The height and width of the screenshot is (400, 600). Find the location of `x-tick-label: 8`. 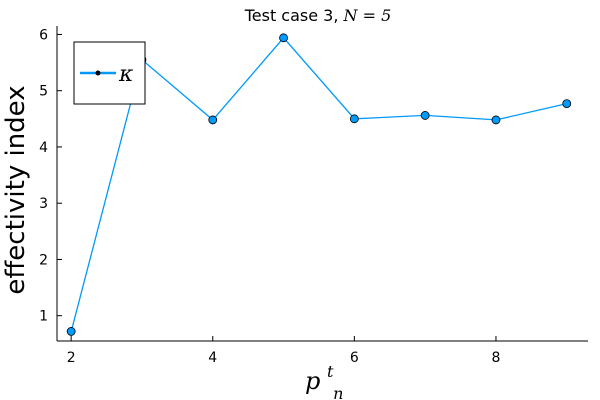

x-tick-label: 8 is located at coordinates (495, 358).